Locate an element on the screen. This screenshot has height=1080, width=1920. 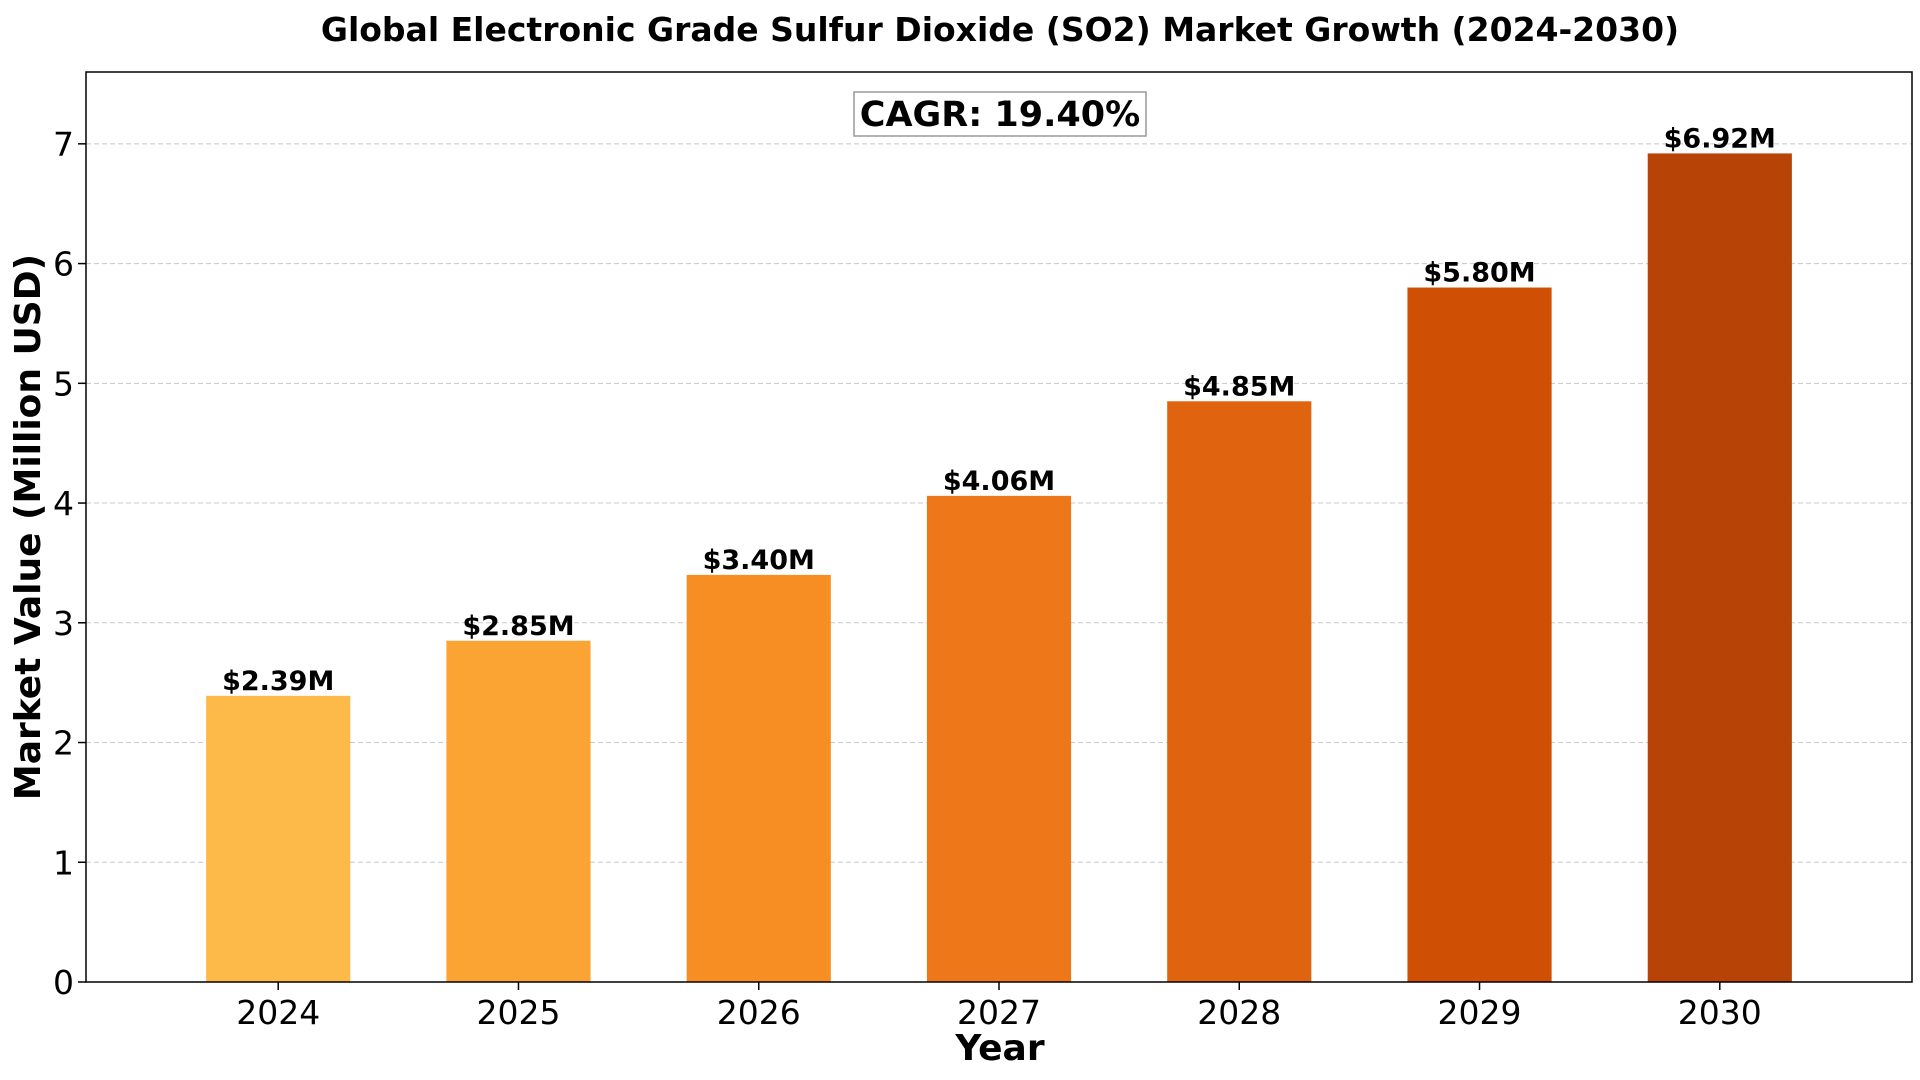
x-tick-label-2028: 2028 is located at coordinates (1239, 1012).